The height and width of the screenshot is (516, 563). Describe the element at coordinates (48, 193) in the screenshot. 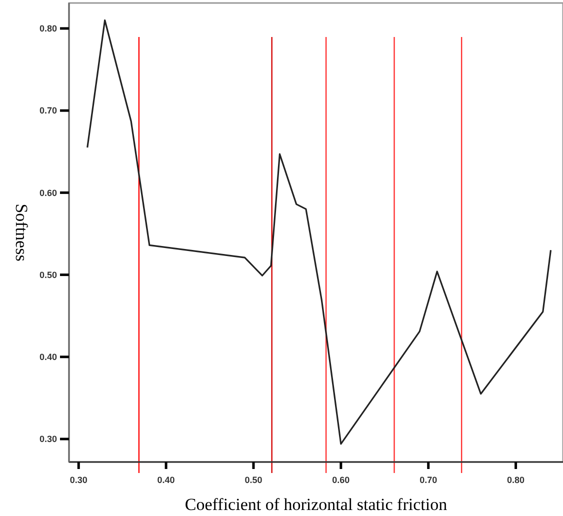

I see `y-tick-label: 0.60` at that location.